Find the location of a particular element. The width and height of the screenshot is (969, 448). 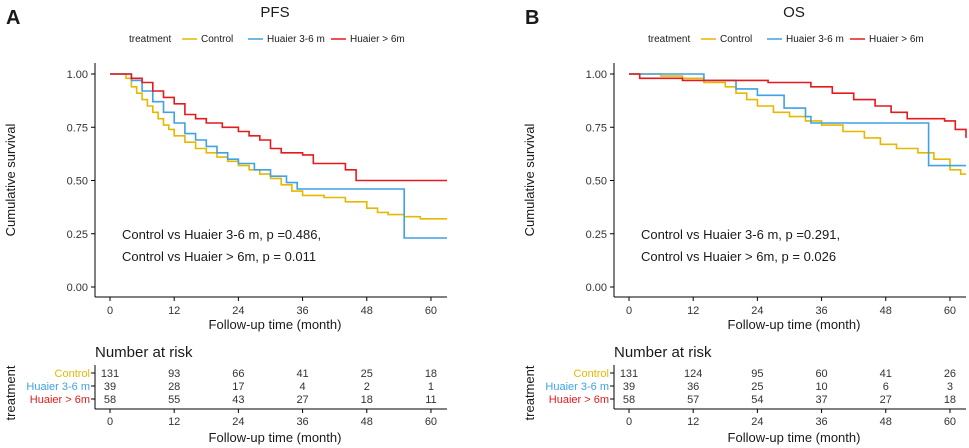

risk-value: 26 is located at coordinates (950, 374).